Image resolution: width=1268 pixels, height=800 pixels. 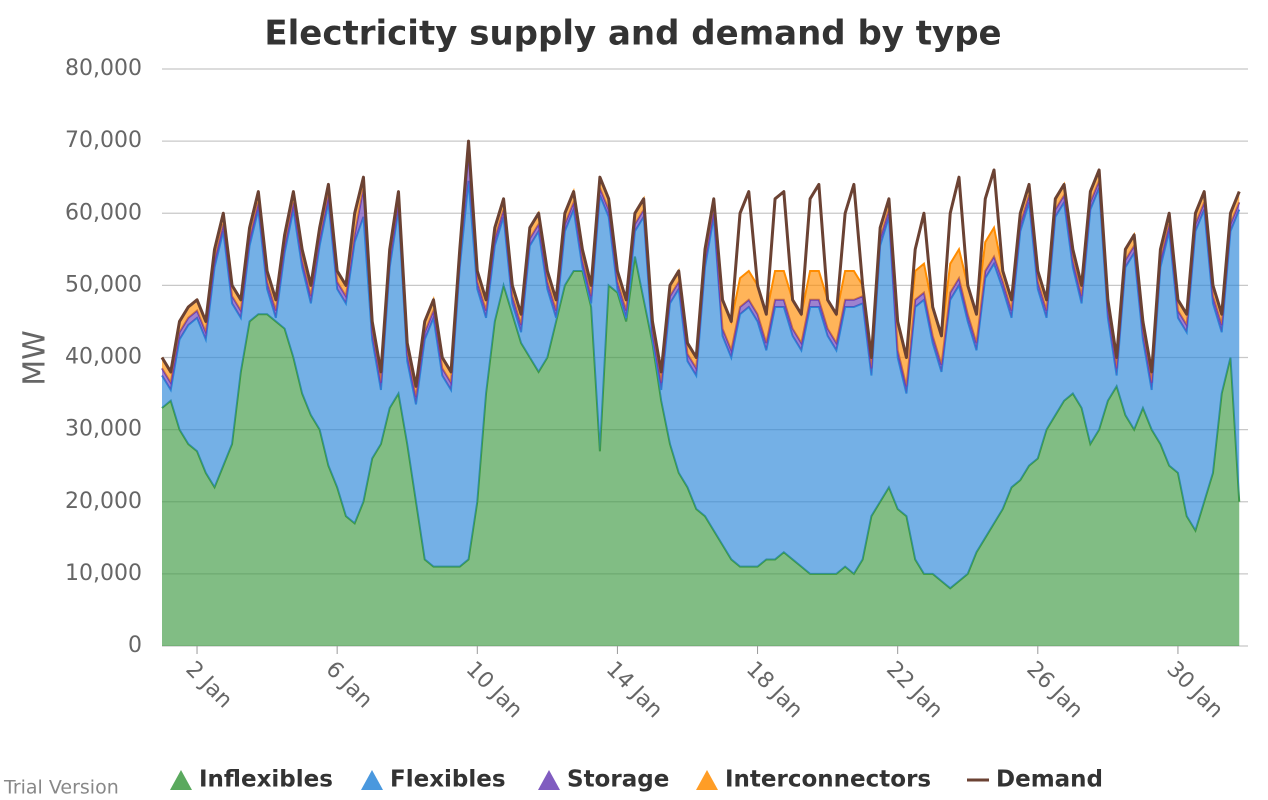 What do you see at coordinates (349, 685) in the screenshot?
I see `x-tick-label: 6 Jan` at bounding box center [349, 685].